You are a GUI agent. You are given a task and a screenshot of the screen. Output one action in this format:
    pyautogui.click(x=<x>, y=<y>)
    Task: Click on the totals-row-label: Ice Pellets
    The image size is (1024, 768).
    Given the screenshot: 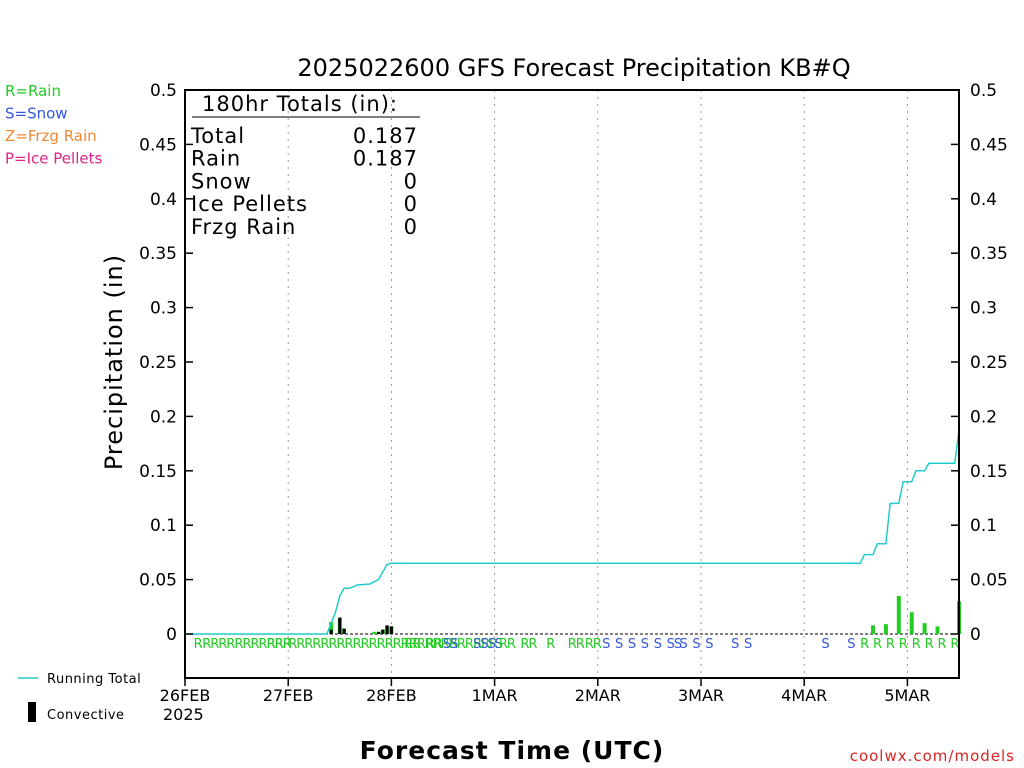 What is the action you would take?
    pyautogui.click(x=249, y=204)
    